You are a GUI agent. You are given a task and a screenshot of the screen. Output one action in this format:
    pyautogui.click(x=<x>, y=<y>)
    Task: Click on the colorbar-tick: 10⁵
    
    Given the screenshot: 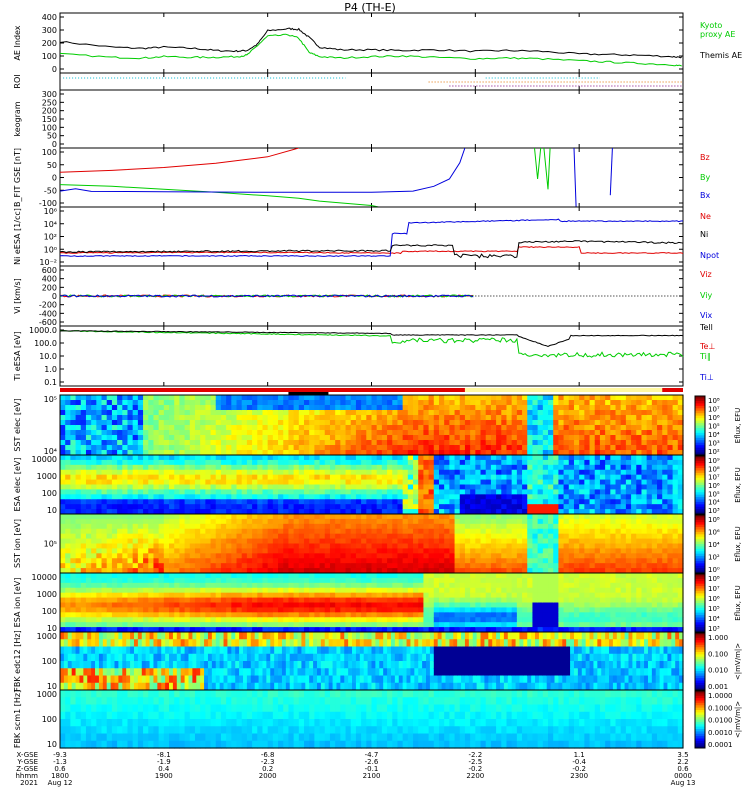 What is the action you would take?
    pyautogui.click(x=714, y=427)
    